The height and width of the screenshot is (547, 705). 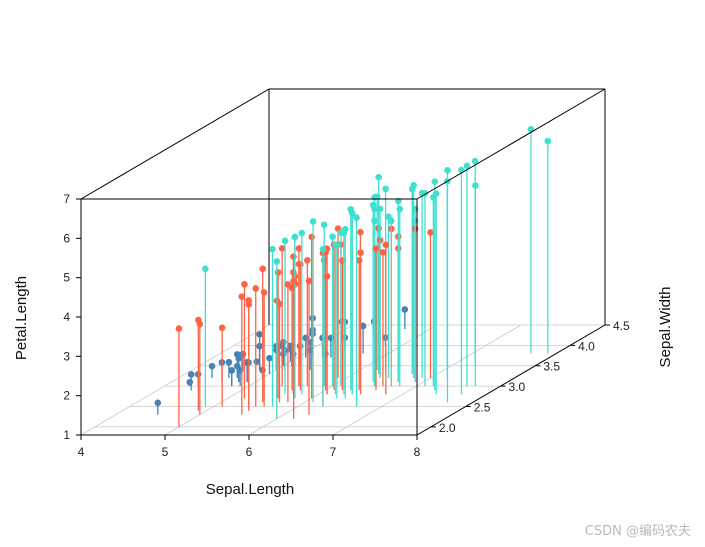 What do you see at coordinates (551, 367) in the screenshot?
I see `y-tick-label: 3.5` at bounding box center [551, 367].